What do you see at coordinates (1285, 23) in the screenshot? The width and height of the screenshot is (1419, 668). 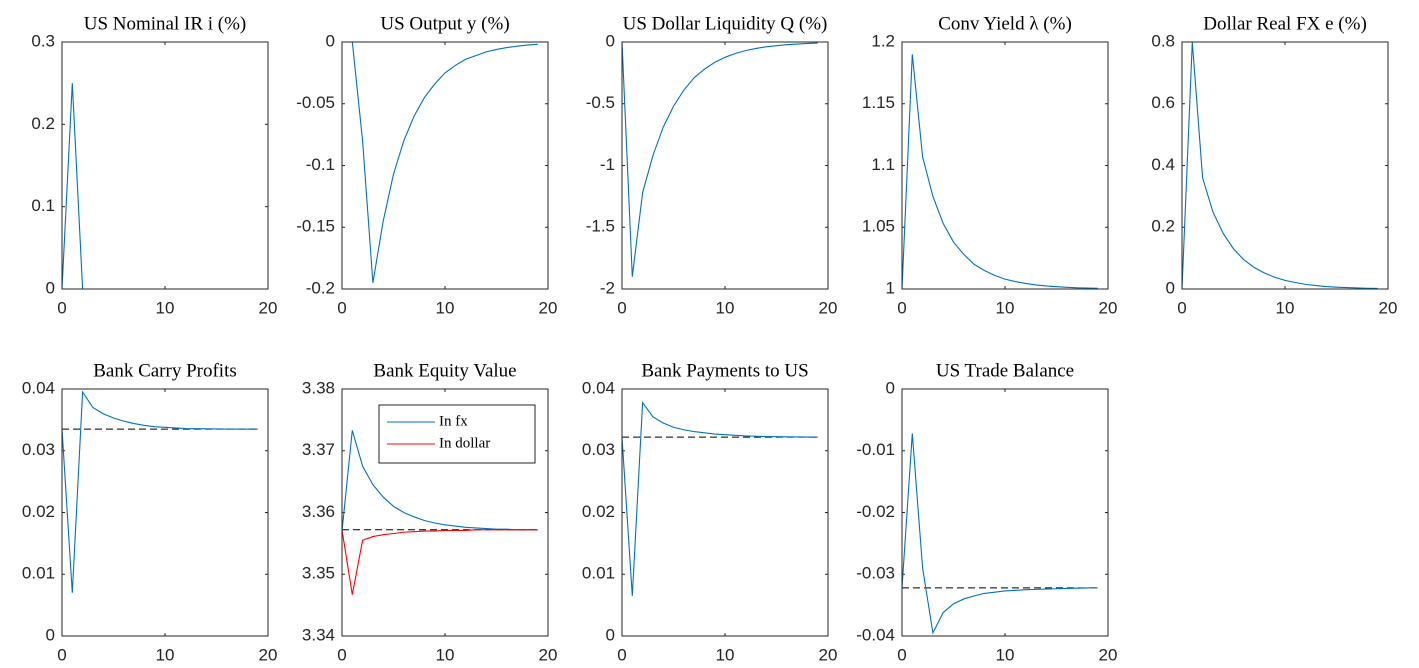 I see `chart-title: Dollar Real FX e (%)` at bounding box center [1285, 23].